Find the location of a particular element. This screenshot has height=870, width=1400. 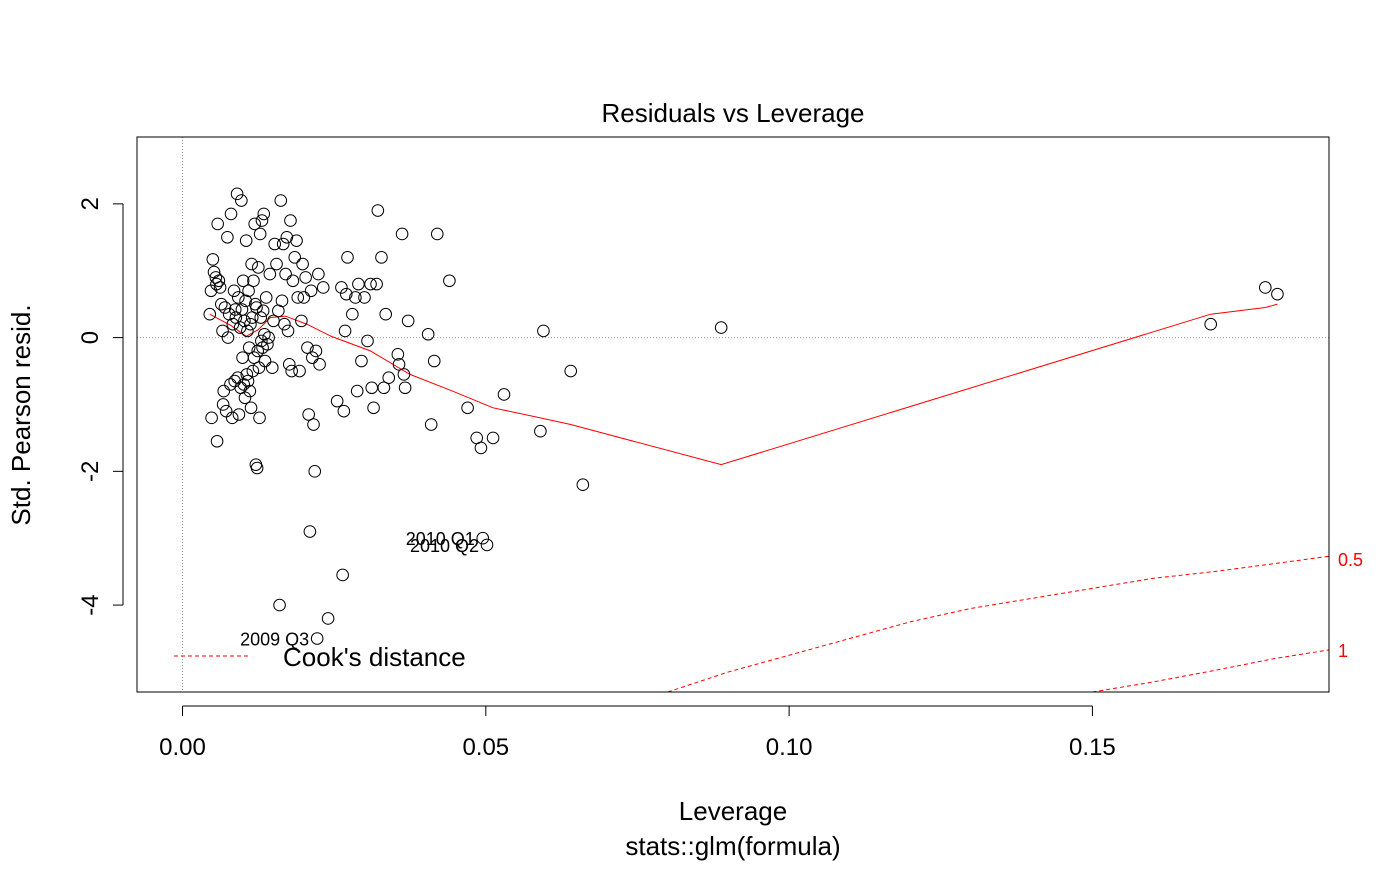

smooth-line is located at coordinates (743, 384).